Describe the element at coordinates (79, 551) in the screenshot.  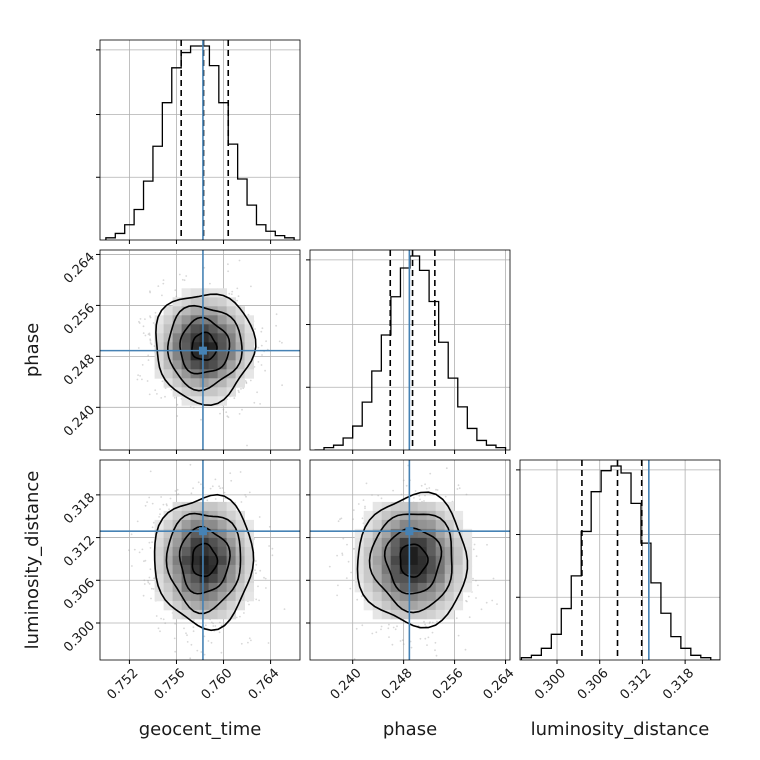
I see `y-tick-label: 0.312` at that location.